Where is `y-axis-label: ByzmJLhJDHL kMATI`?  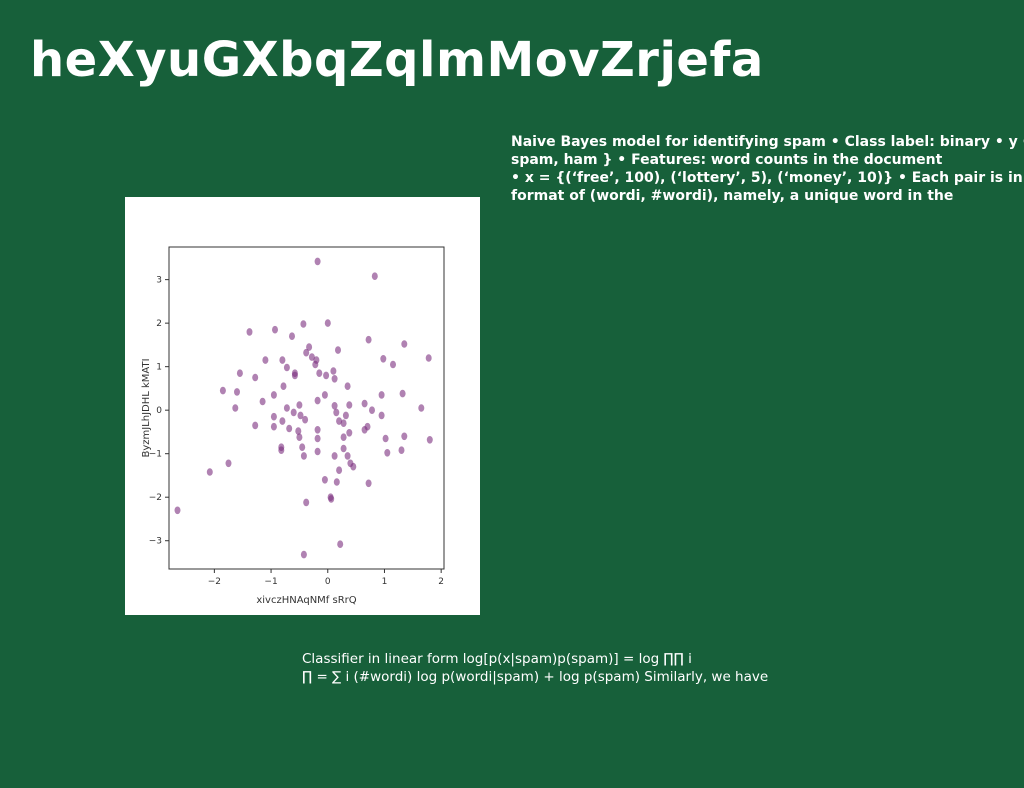
y-axis-label: ByzmJLhJDHL kMATI is located at coordinates (146, 407).